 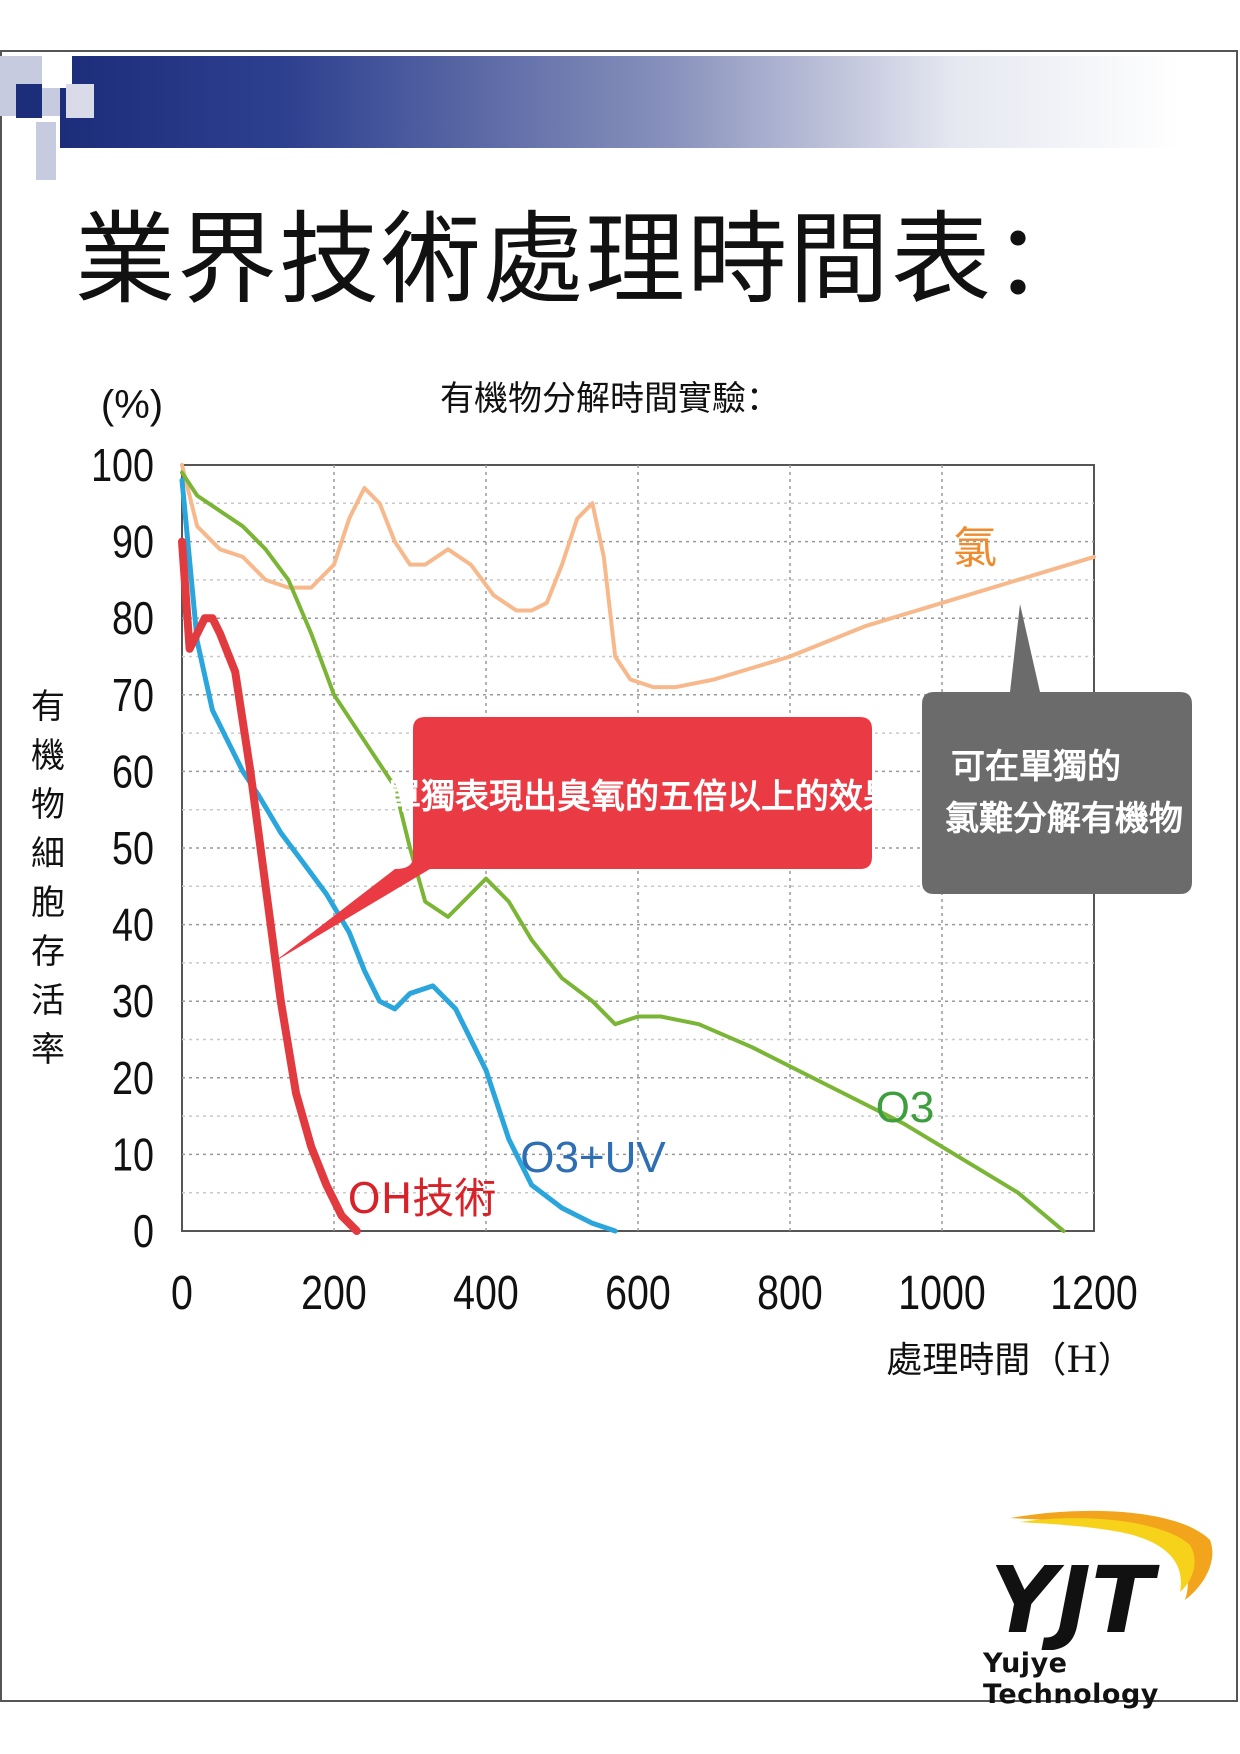 What do you see at coordinates (48, 1050) in the screenshot?
I see `y-axis-label-char: 率` at bounding box center [48, 1050].